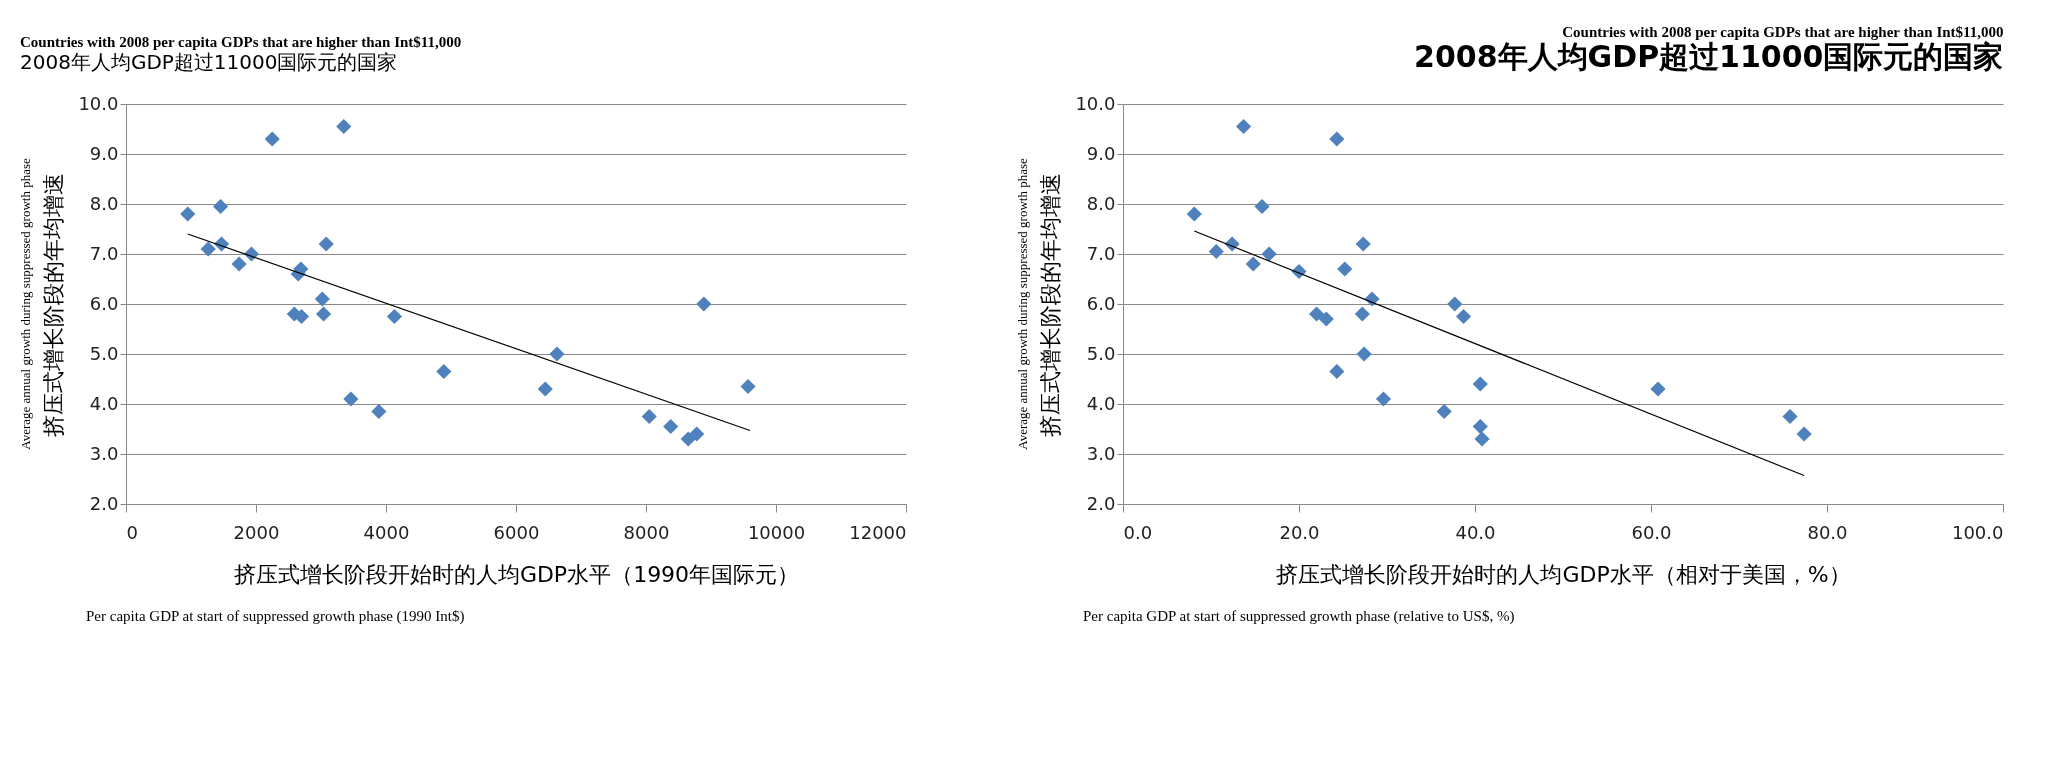 The width and height of the screenshot is (2070, 770). What do you see at coordinates (1475, 532) in the screenshot?
I see `x-tick-label: 40.0` at bounding box center [1475, 532].